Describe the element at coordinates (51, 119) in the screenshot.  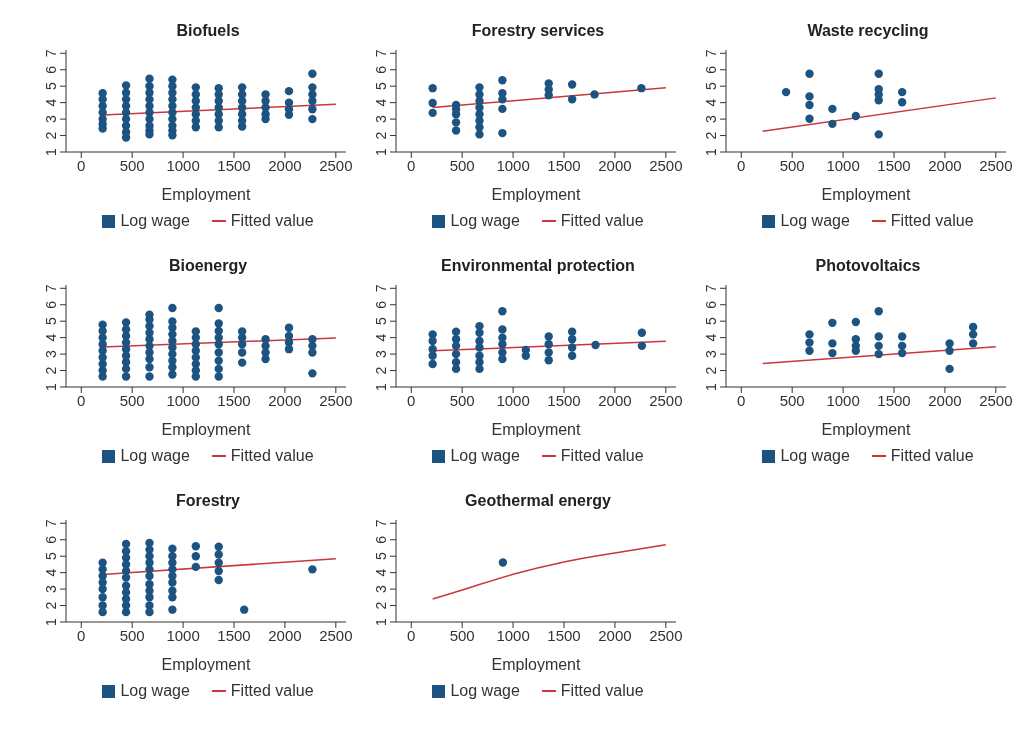
I see `y-tick-label: 3` at that location.